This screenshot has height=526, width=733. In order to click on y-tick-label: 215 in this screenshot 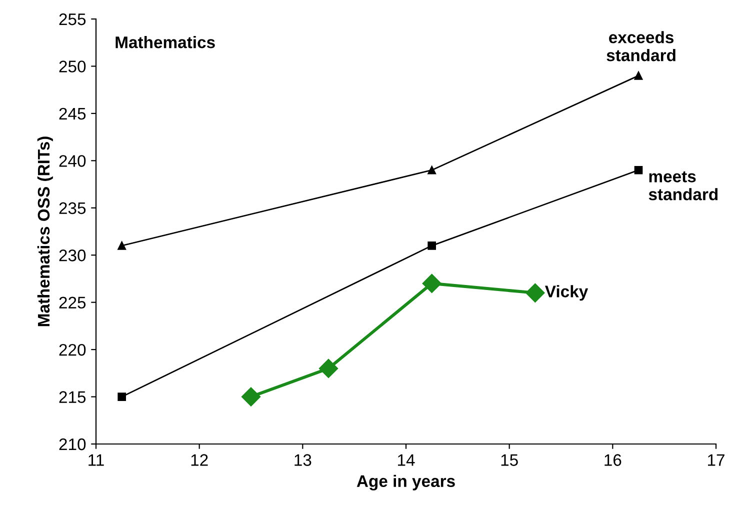, I will do `click(72, 397)`.